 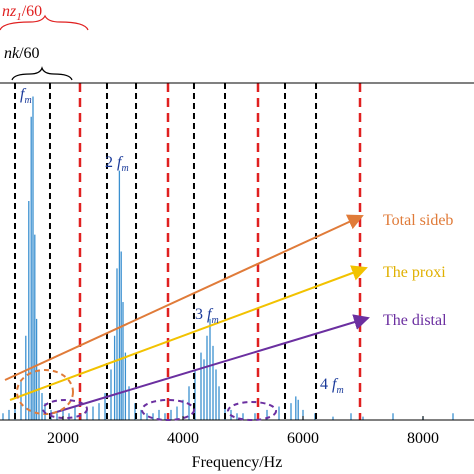 I want to click on x-tick-label: 8000, so click(x=423, y=438).